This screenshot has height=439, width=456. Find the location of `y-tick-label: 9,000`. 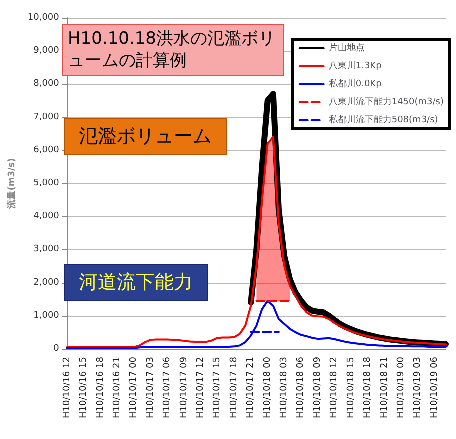

y-tick-label: 9,000 is located at coordinates (47, 51).